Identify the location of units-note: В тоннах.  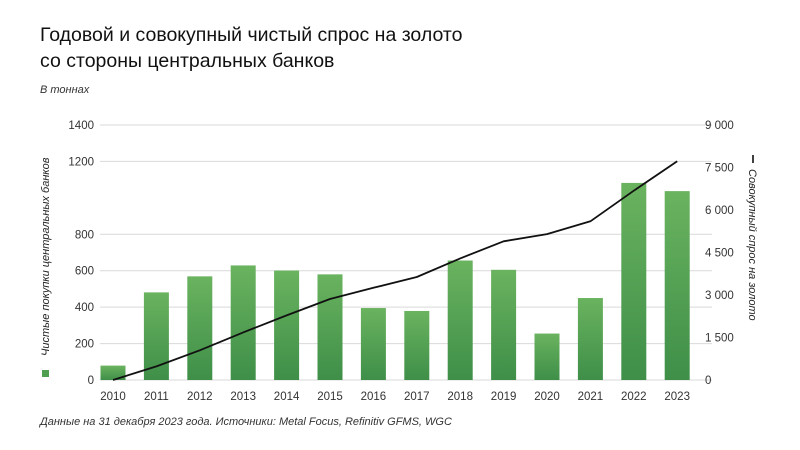
(65, 90).